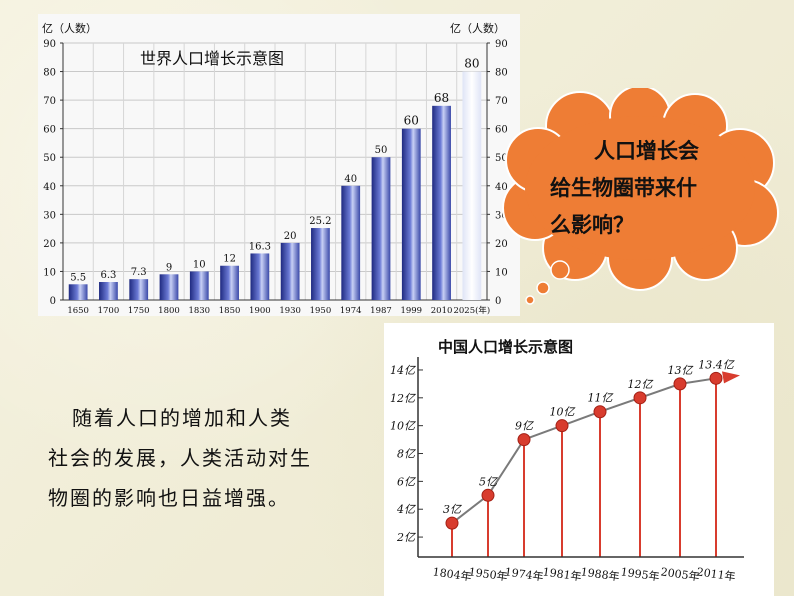  What do you see at coordinates (560, 270) in the screenshot?
I see `bubble-dot-large` at bounding box center [560, 270].